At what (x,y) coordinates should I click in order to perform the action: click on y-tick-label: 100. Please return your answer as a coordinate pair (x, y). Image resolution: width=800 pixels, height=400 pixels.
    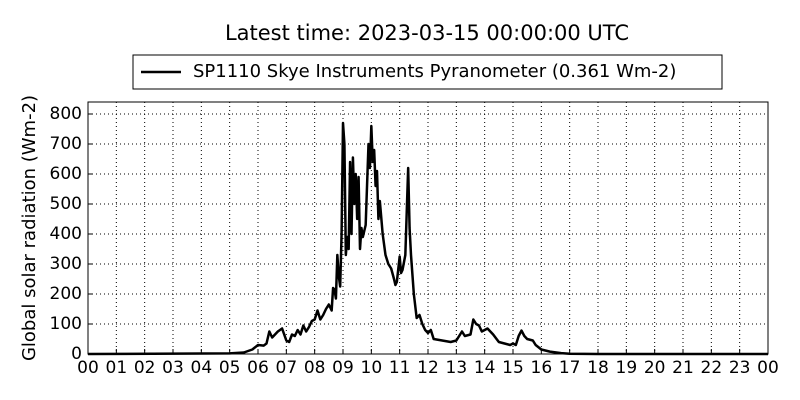
    Looking at the image, I should click on (66, 324).